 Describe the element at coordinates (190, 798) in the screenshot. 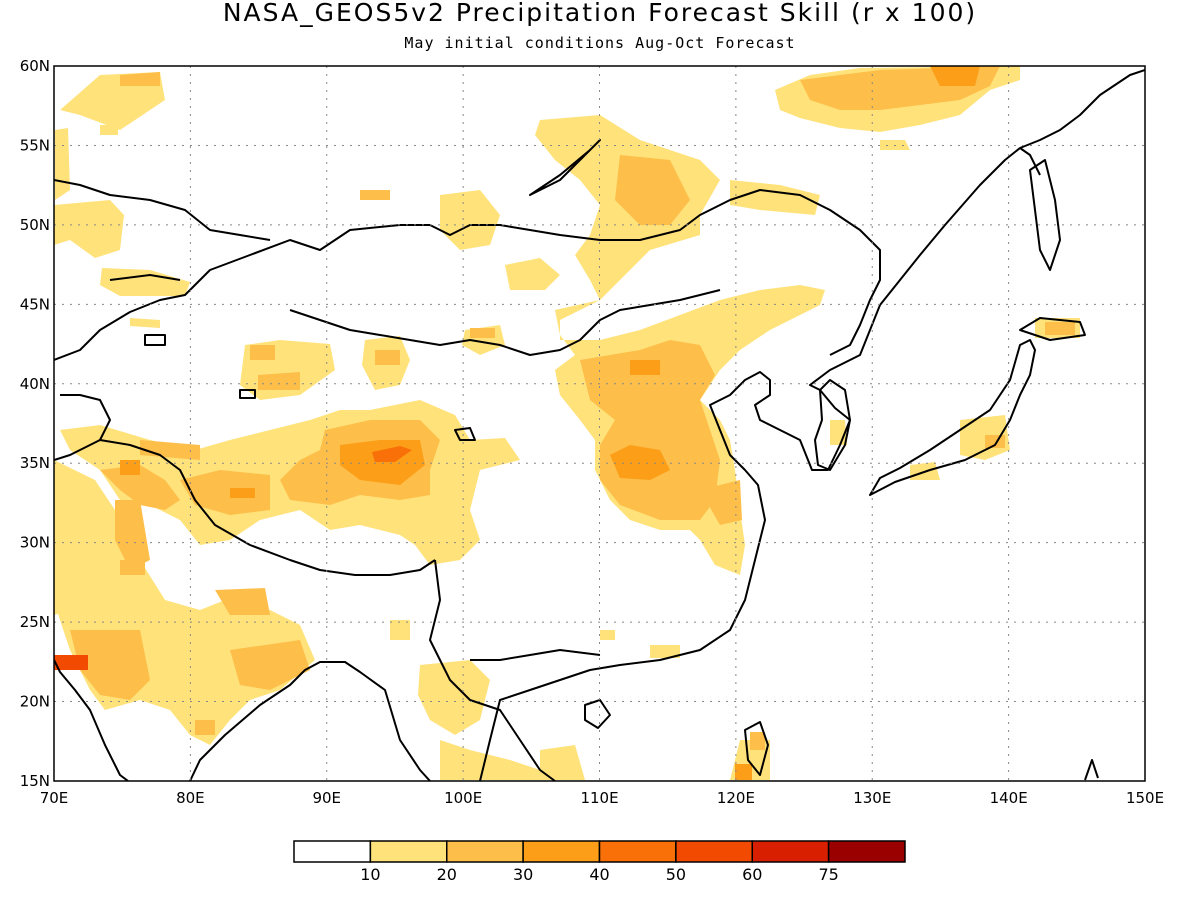

I see `lon-tick-label: 80E` at that location.